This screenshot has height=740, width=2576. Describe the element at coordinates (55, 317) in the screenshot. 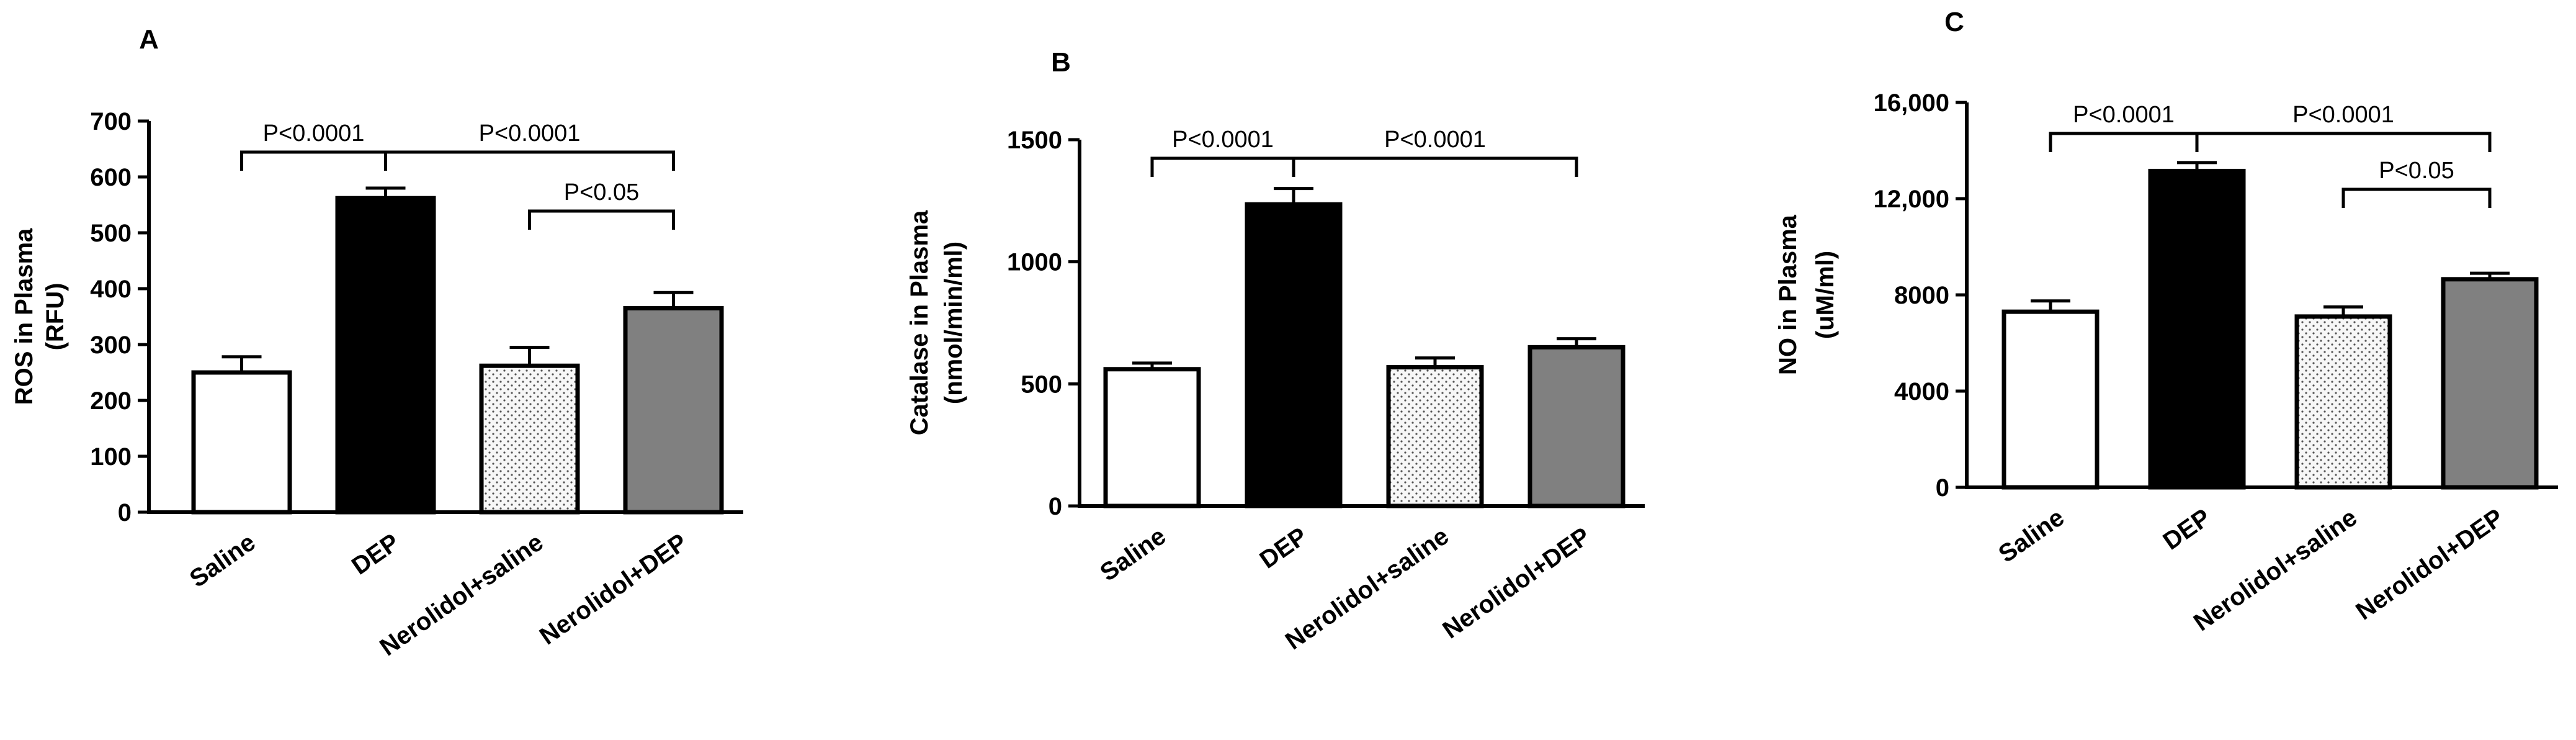

I see `y-axis-unit: (RFU)` at that location.